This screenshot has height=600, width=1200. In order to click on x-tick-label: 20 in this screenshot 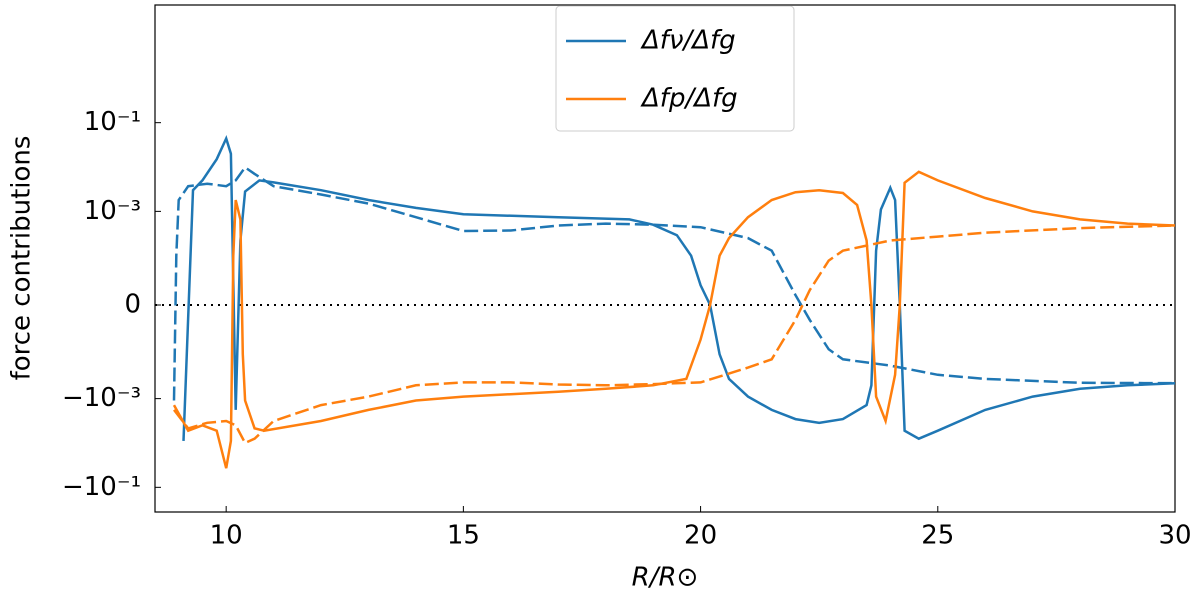, I will do `click(700, 536)`.